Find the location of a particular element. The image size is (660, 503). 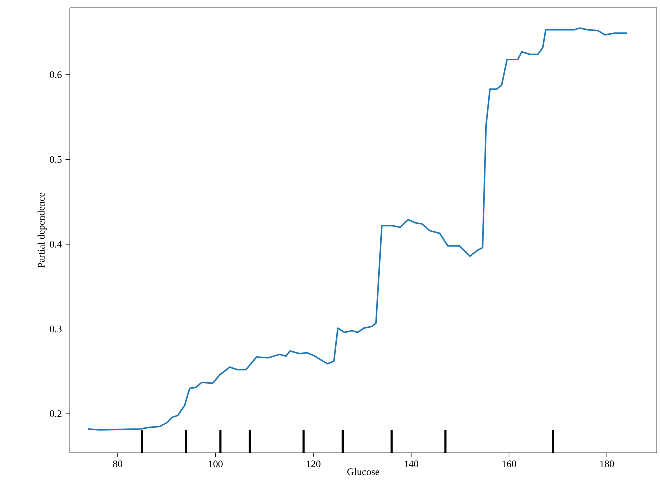

x-tick-label: 120 is located at coordinates (314, 464).